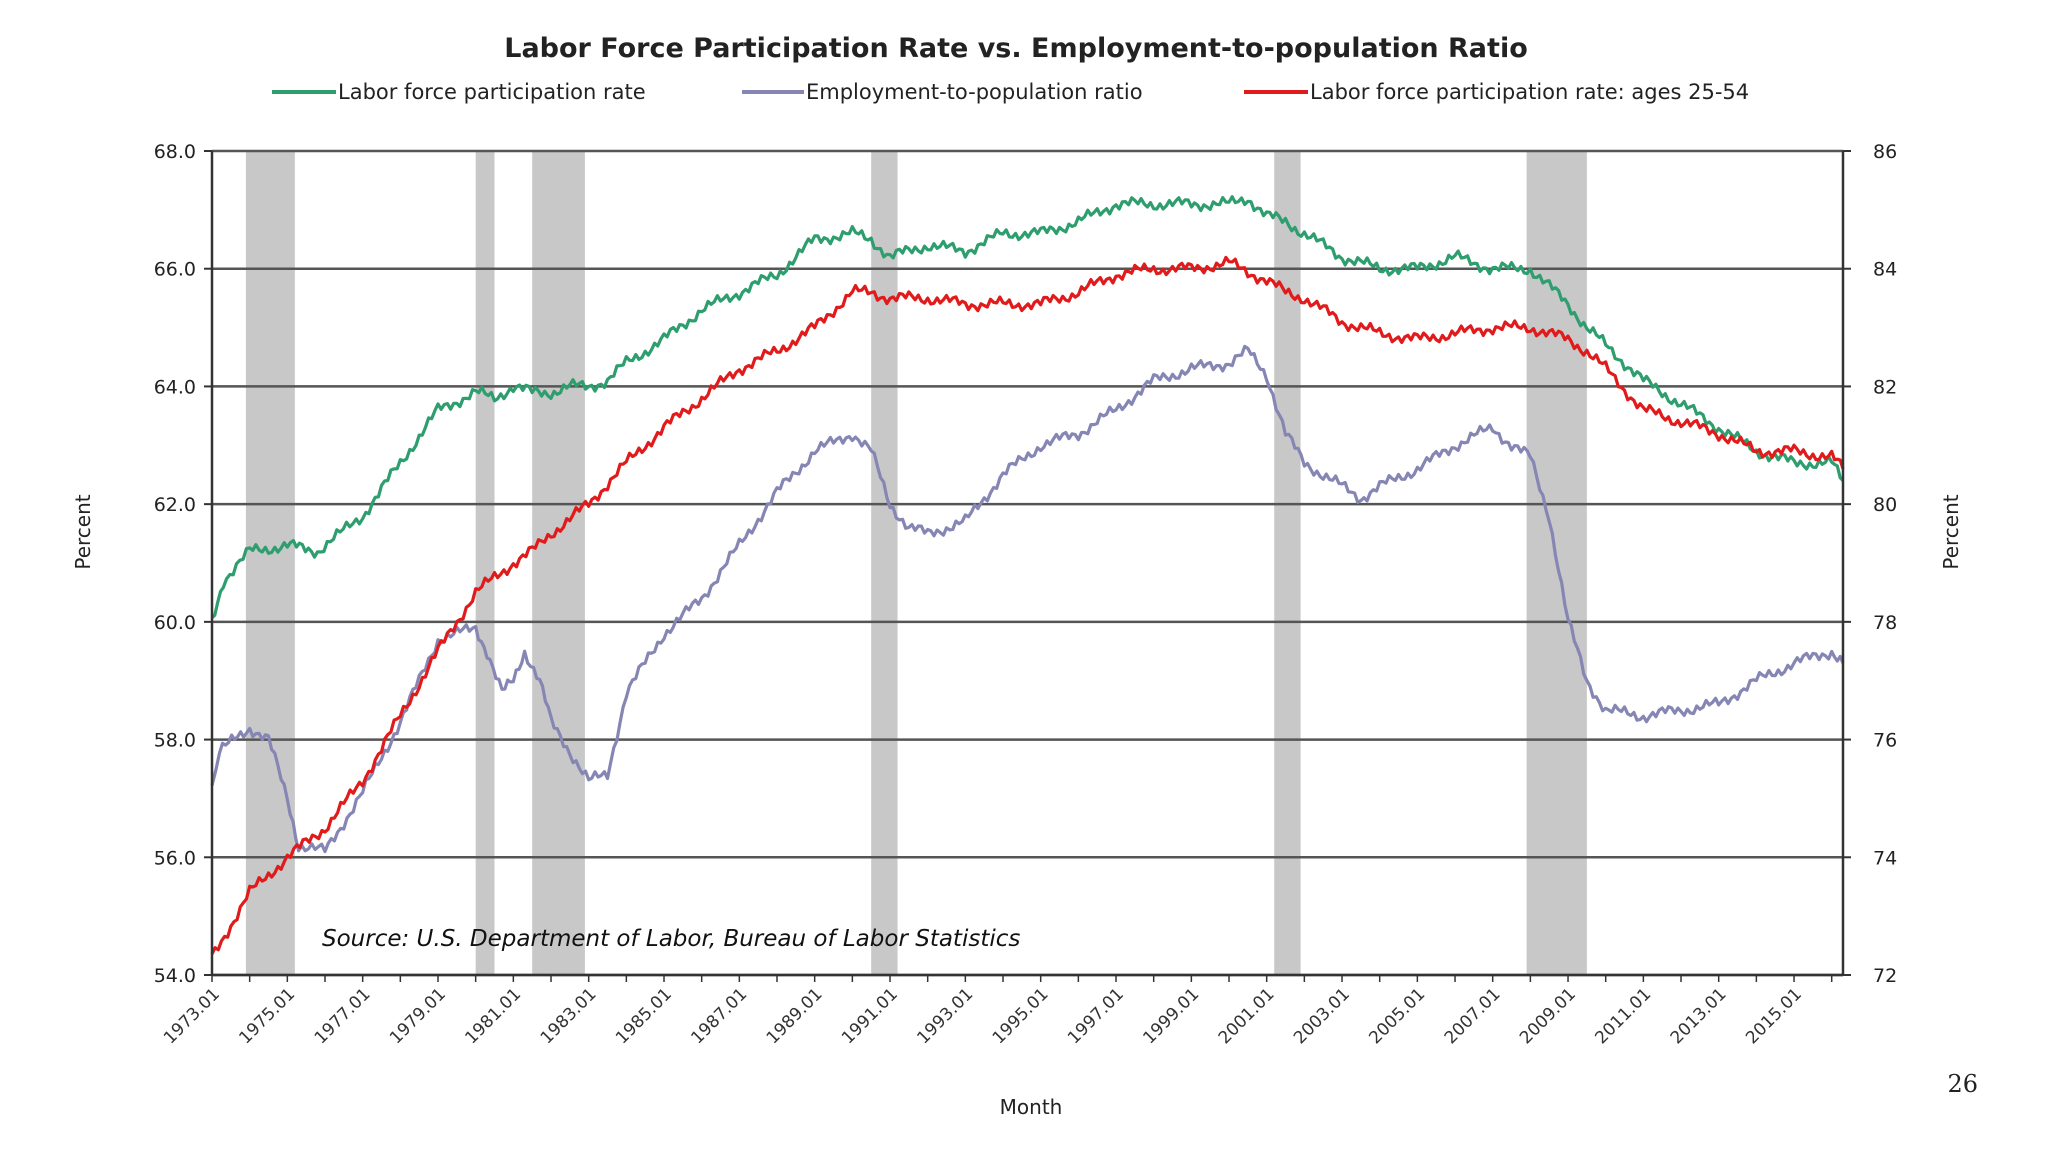  Describe the element at coordinates (1774, 1016) in the screenshot. I see `x-tick-label: 2015.01` at that location.